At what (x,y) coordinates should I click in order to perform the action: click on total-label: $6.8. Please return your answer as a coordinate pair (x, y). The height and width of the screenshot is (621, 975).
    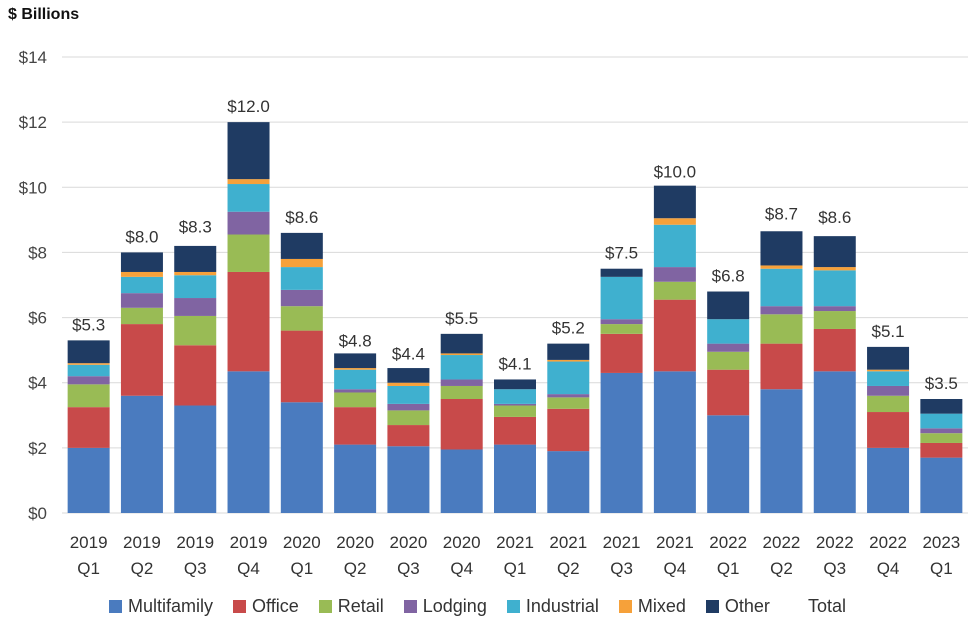
    Looking at the image, I should click on (728, 276).